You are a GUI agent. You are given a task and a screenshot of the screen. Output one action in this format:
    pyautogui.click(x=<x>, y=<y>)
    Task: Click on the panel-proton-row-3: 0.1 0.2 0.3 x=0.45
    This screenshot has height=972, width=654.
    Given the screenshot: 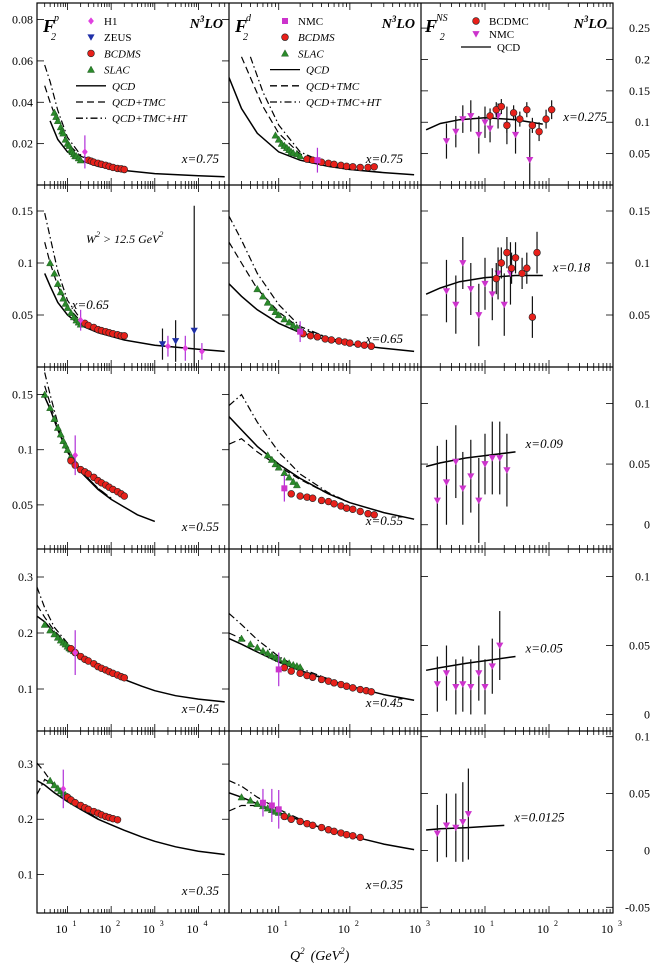 What is the action you would take?
    pyautogui.click(x=123, y=643)
    